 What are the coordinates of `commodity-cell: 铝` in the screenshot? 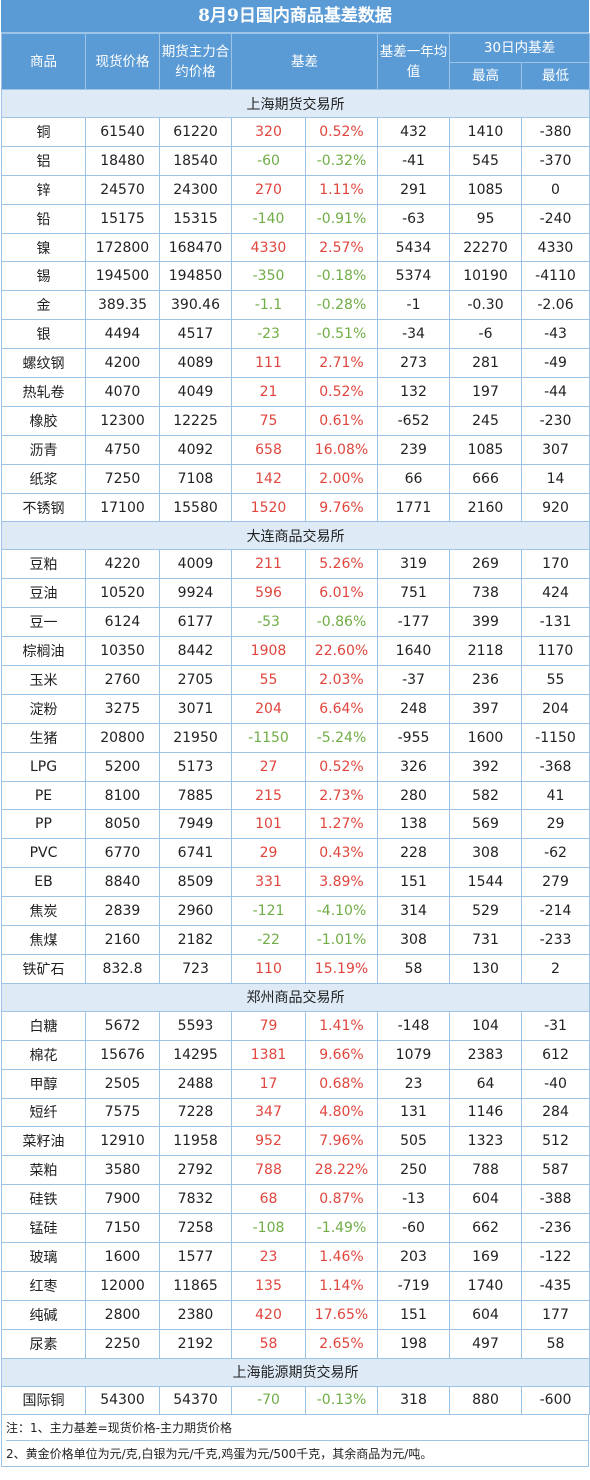 It's located at (43, 160).